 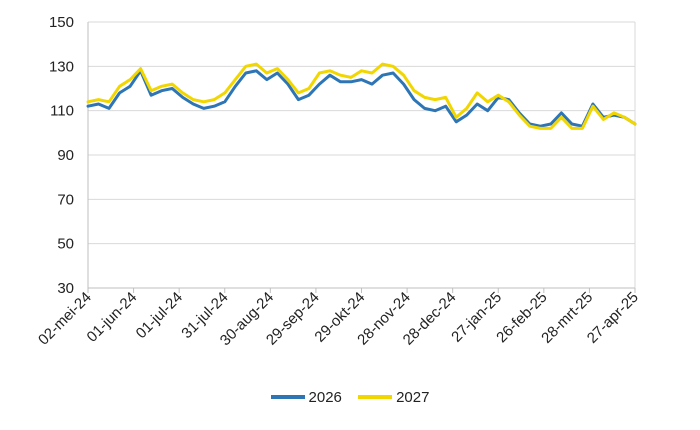 What do you see at coordinates (375, 397) in the screenshot?
I see `legend-swatch-2027` at bounding box center [375, 397].